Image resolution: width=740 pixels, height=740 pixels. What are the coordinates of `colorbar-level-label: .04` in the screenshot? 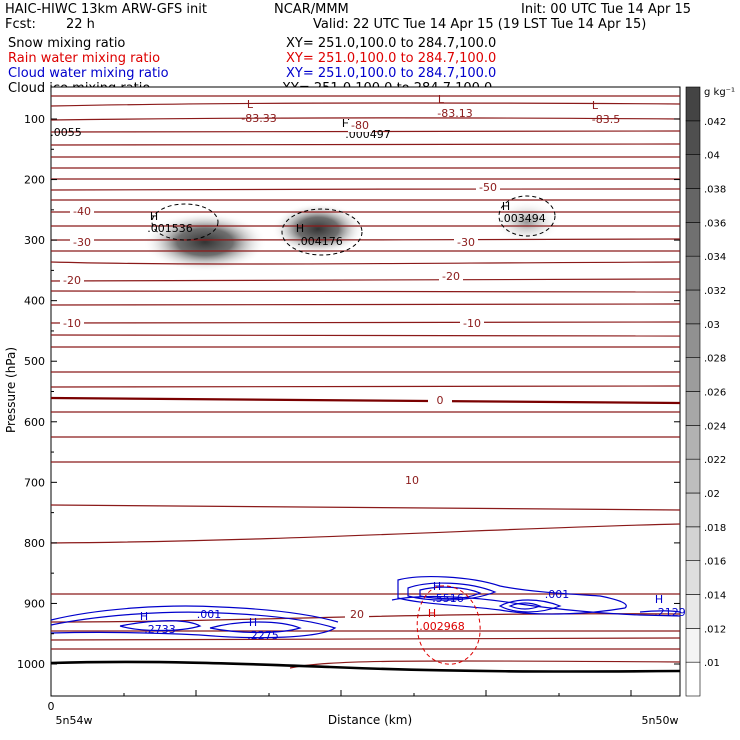 It's located at (712, 156).